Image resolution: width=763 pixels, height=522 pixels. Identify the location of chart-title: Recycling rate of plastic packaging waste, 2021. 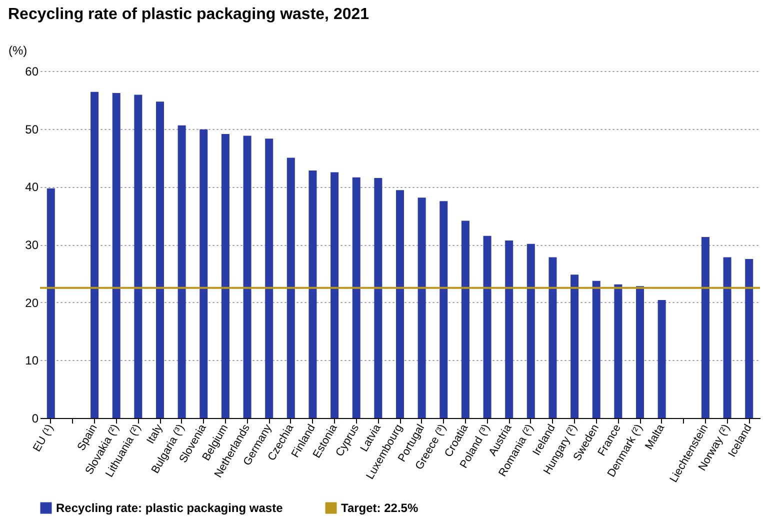
(189, 14).